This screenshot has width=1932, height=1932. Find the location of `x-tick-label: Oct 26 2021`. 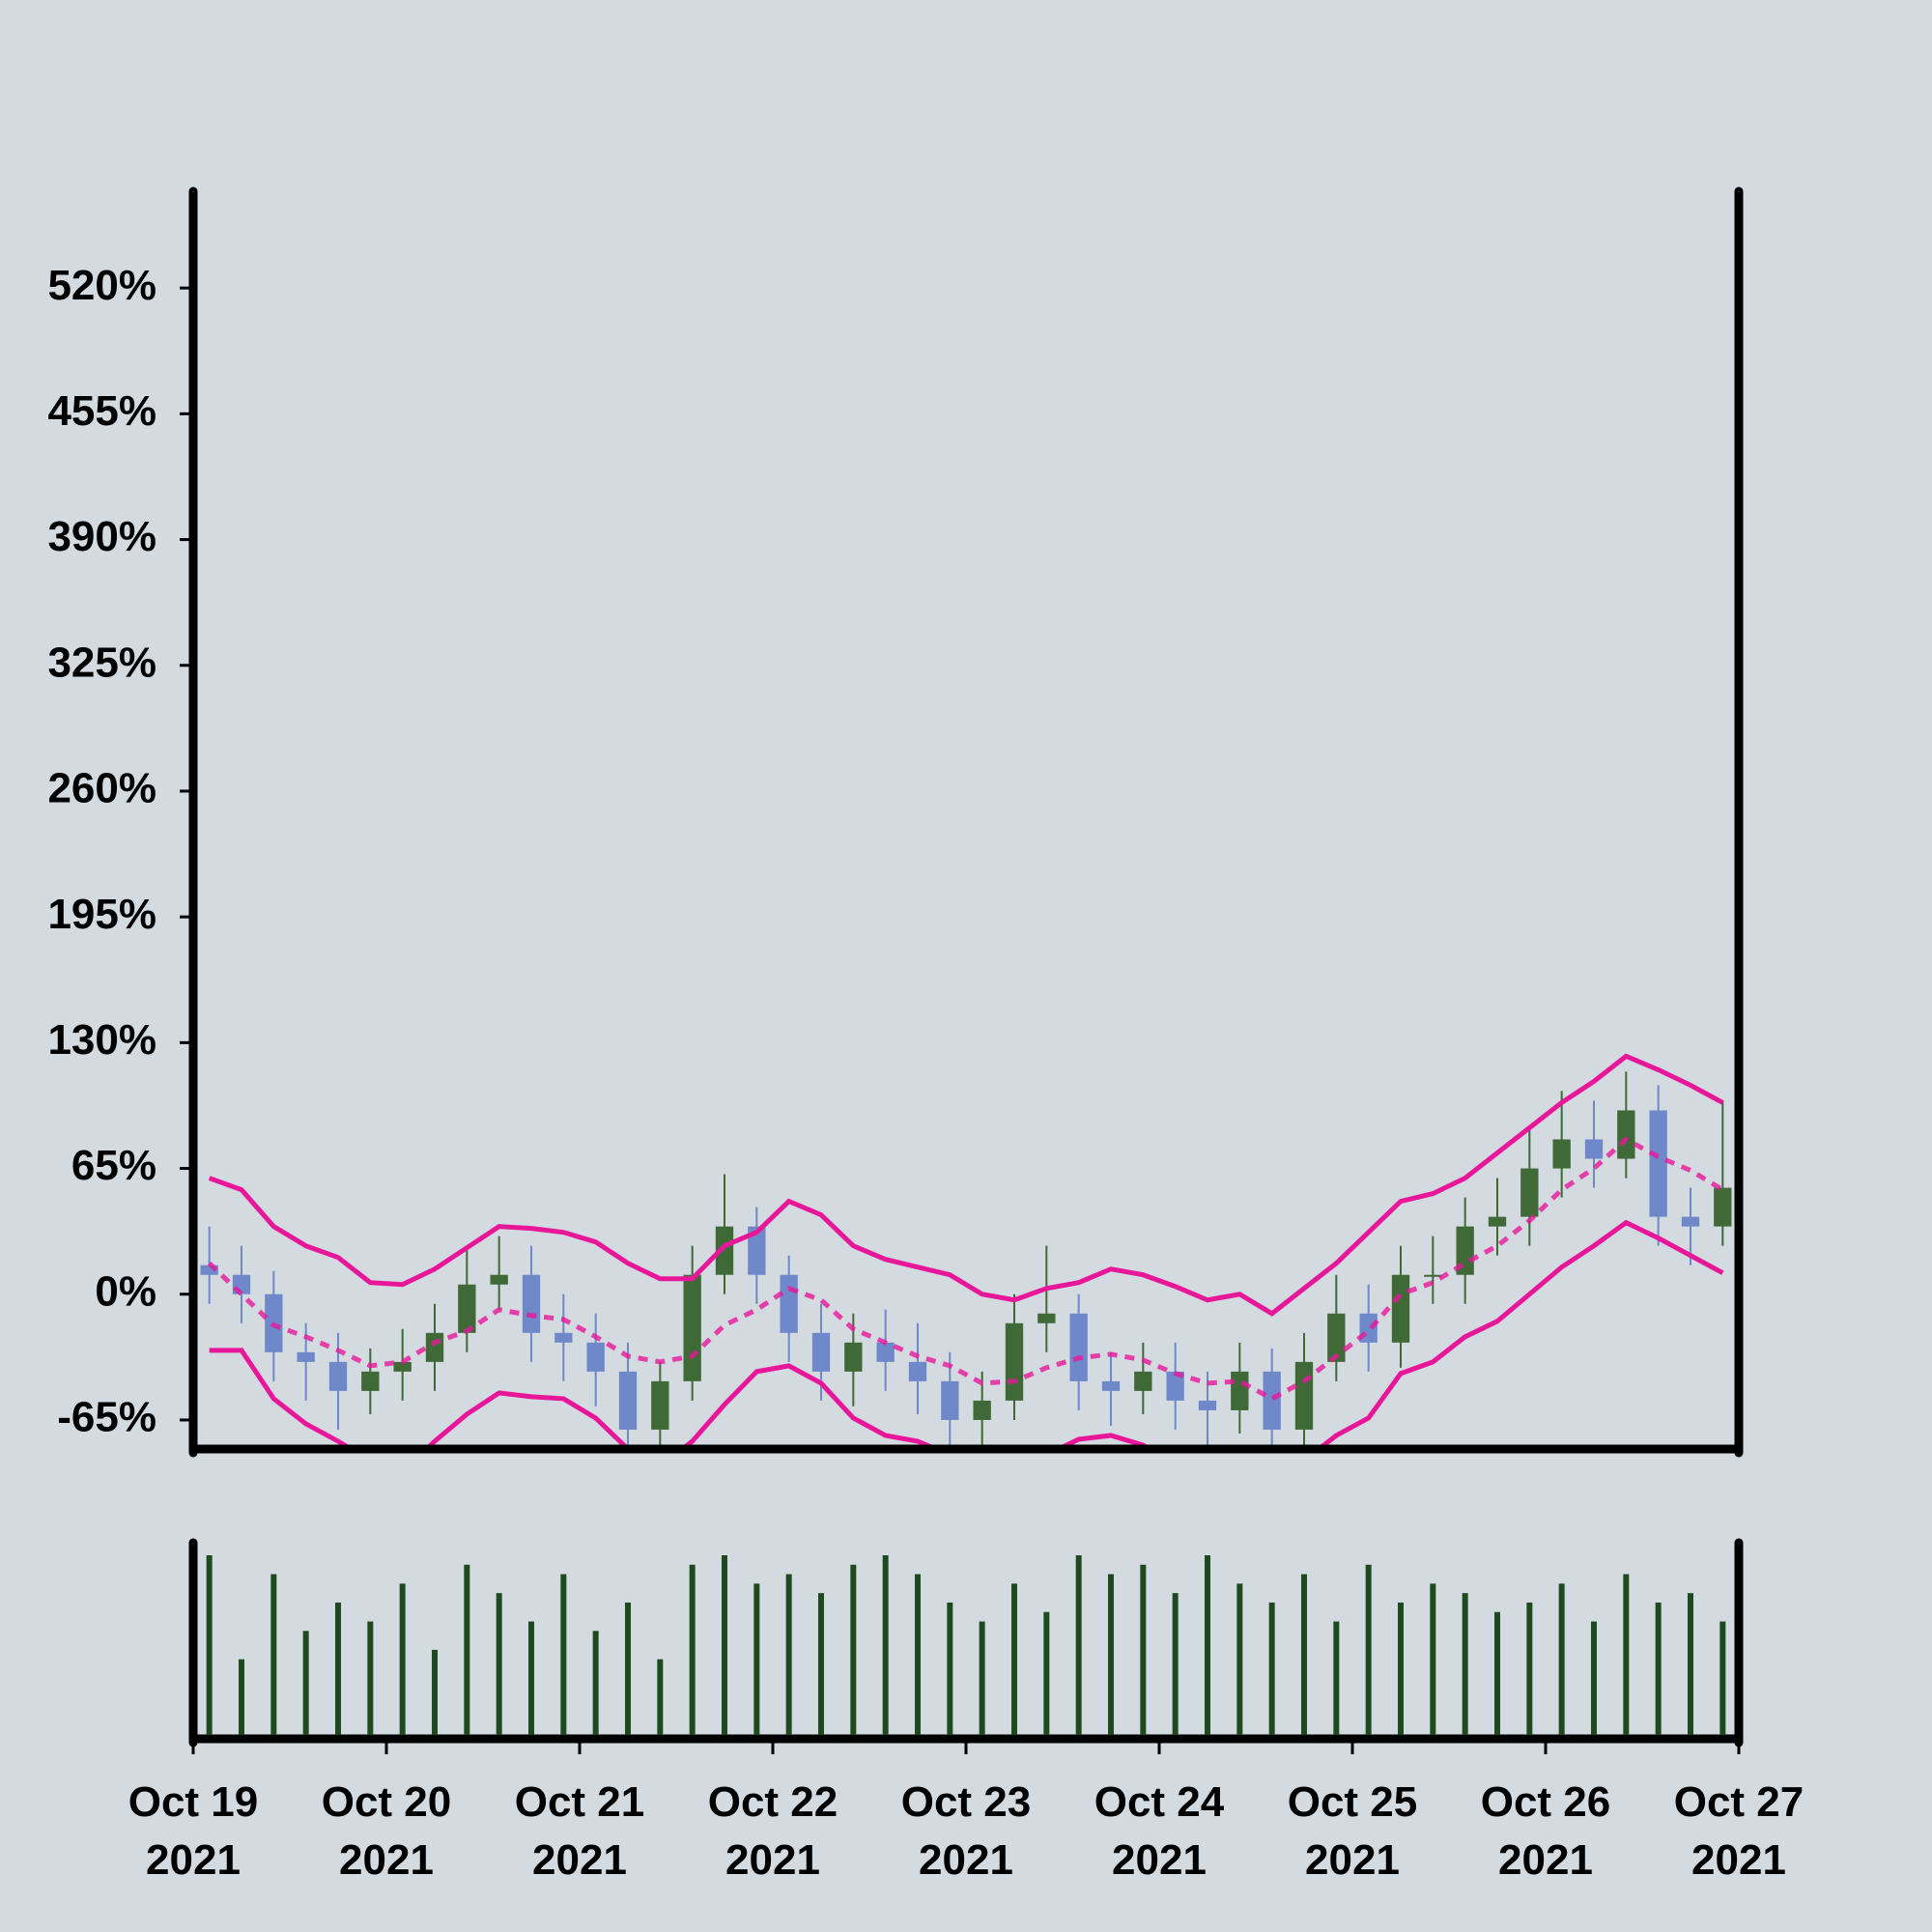

x-tick-label: Oct 26 2021 is located at coordinates (1545, 1831).